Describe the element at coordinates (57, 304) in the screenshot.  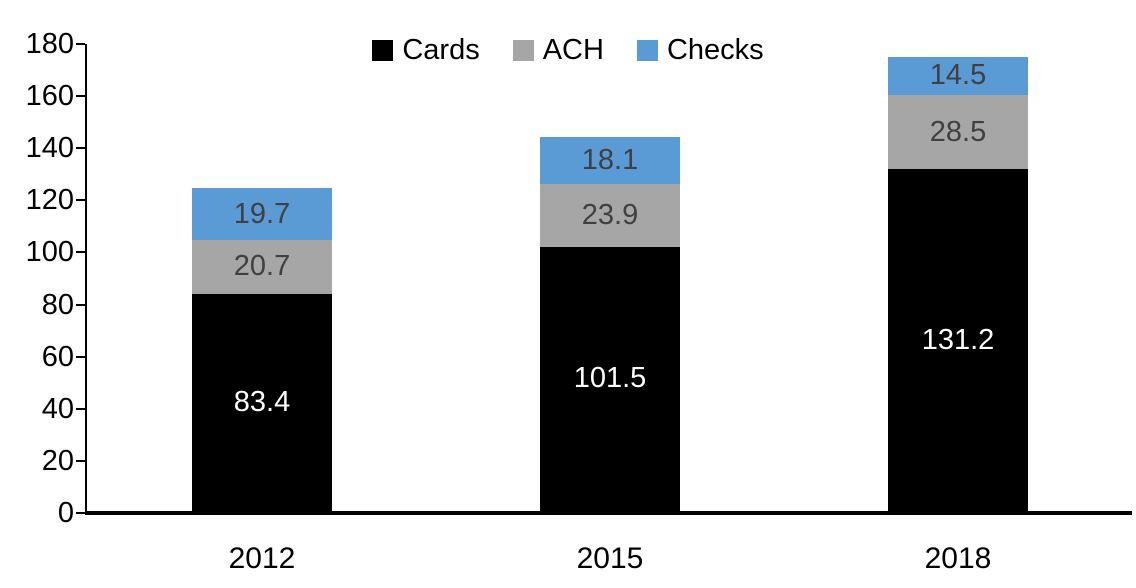
I see `y-axis-tick-label: 80` at that location.